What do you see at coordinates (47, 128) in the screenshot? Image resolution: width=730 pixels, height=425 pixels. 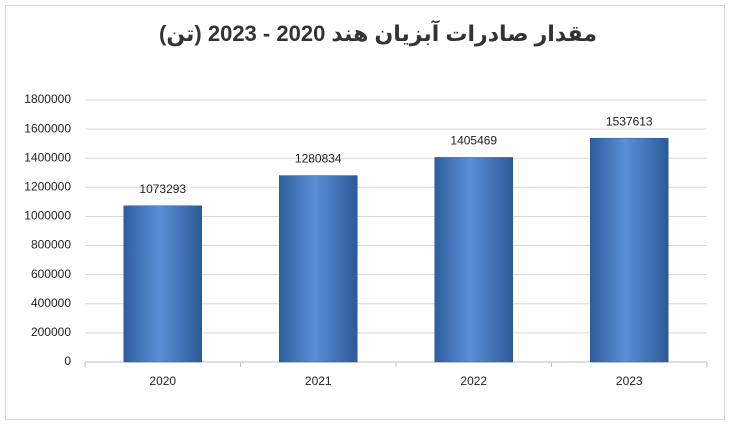 I see `y-tick-label: 1600000` at bounding box center [47, 128].